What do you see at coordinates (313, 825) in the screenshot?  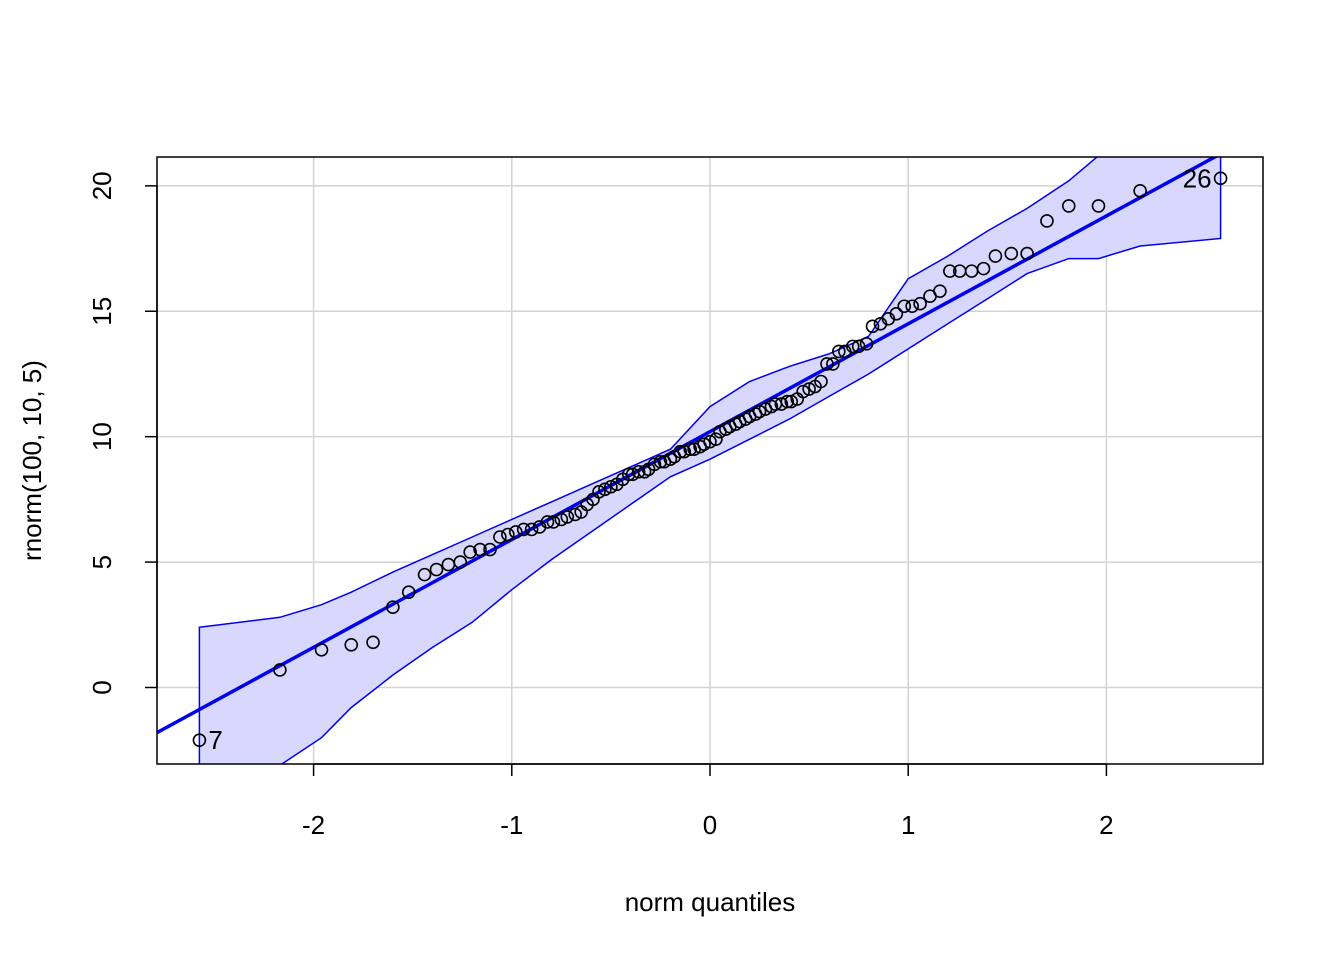 I see `x-tick-label--2: -2` at bounding box center [313, 825].